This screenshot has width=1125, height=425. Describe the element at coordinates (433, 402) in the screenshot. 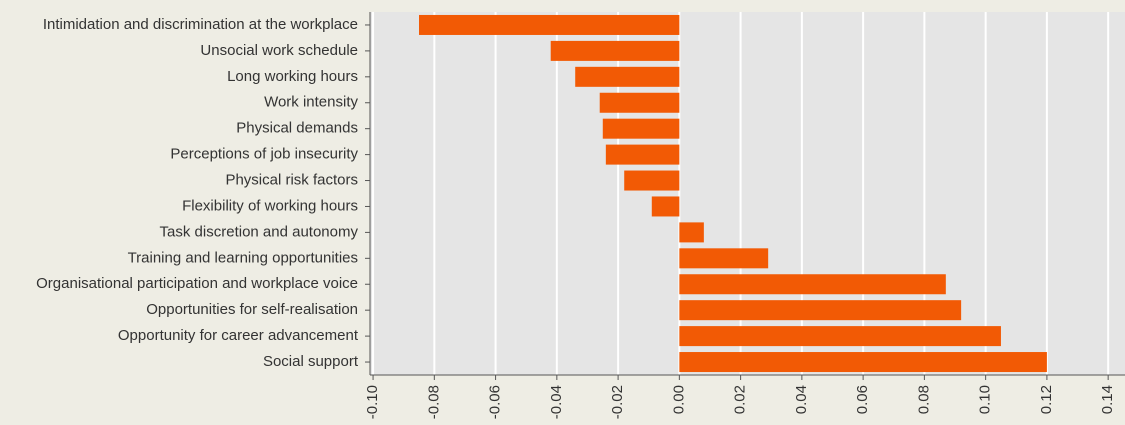

I see `x-tick-label: -0.08` at that location.